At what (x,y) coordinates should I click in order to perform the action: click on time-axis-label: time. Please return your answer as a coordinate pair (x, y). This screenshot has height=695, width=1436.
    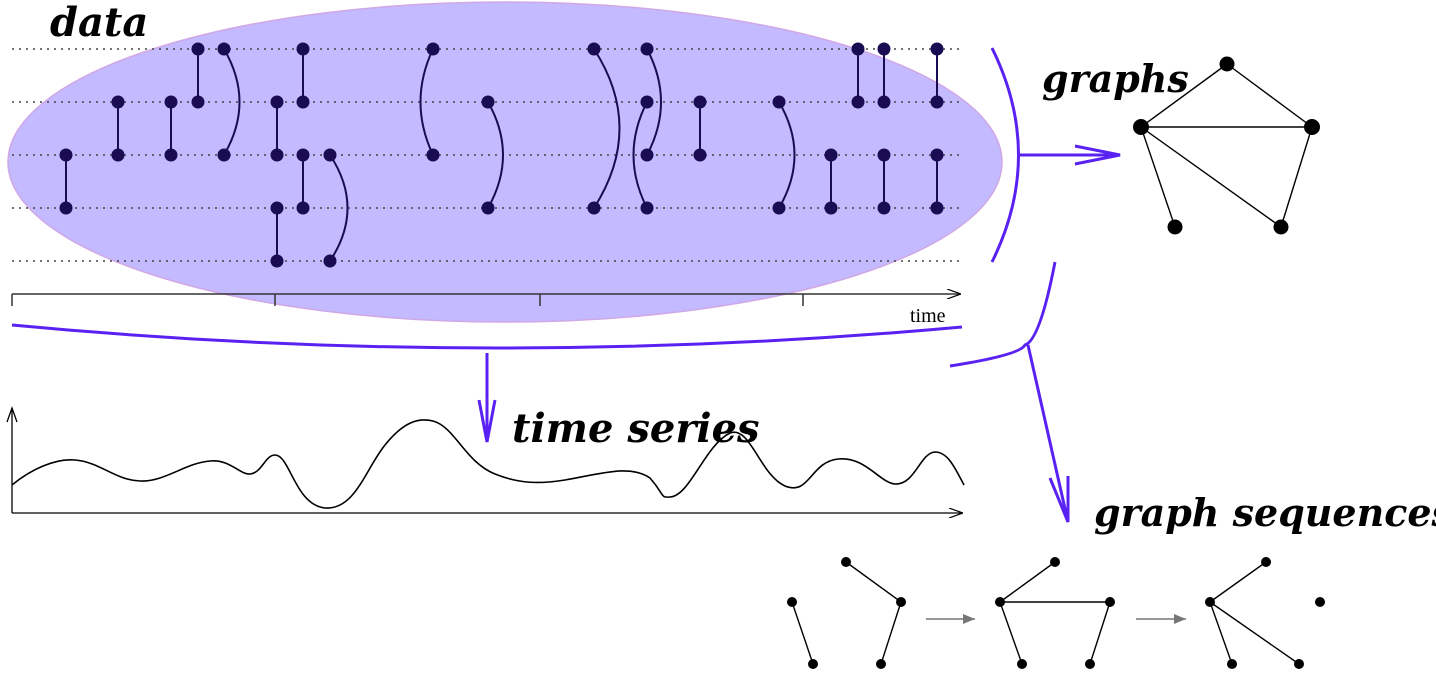
    Looking at the image, I should click on (928, 316).